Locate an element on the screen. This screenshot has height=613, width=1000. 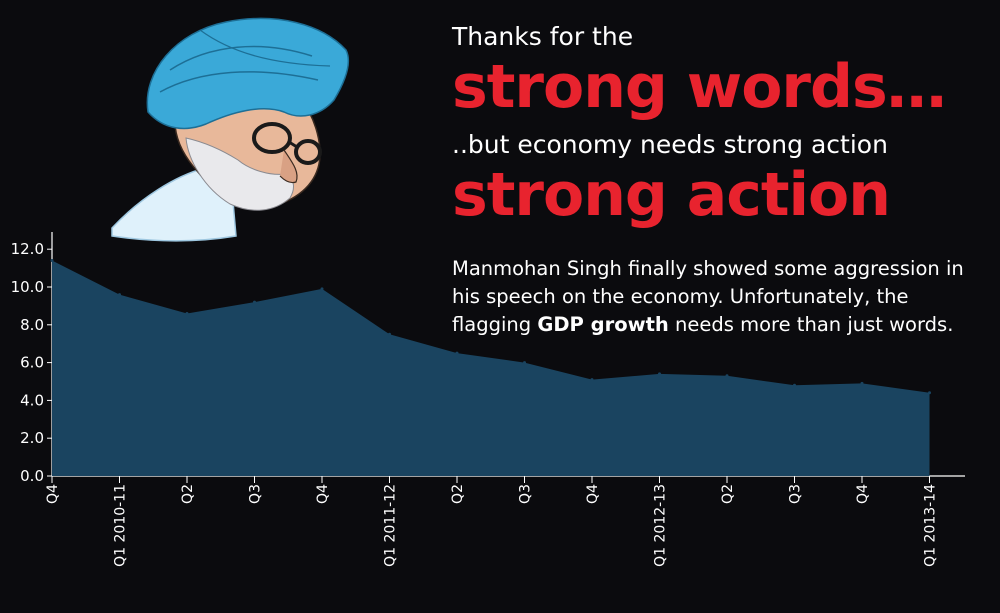
y-tick-label: 4.0 is located at coordinates (32, 400).